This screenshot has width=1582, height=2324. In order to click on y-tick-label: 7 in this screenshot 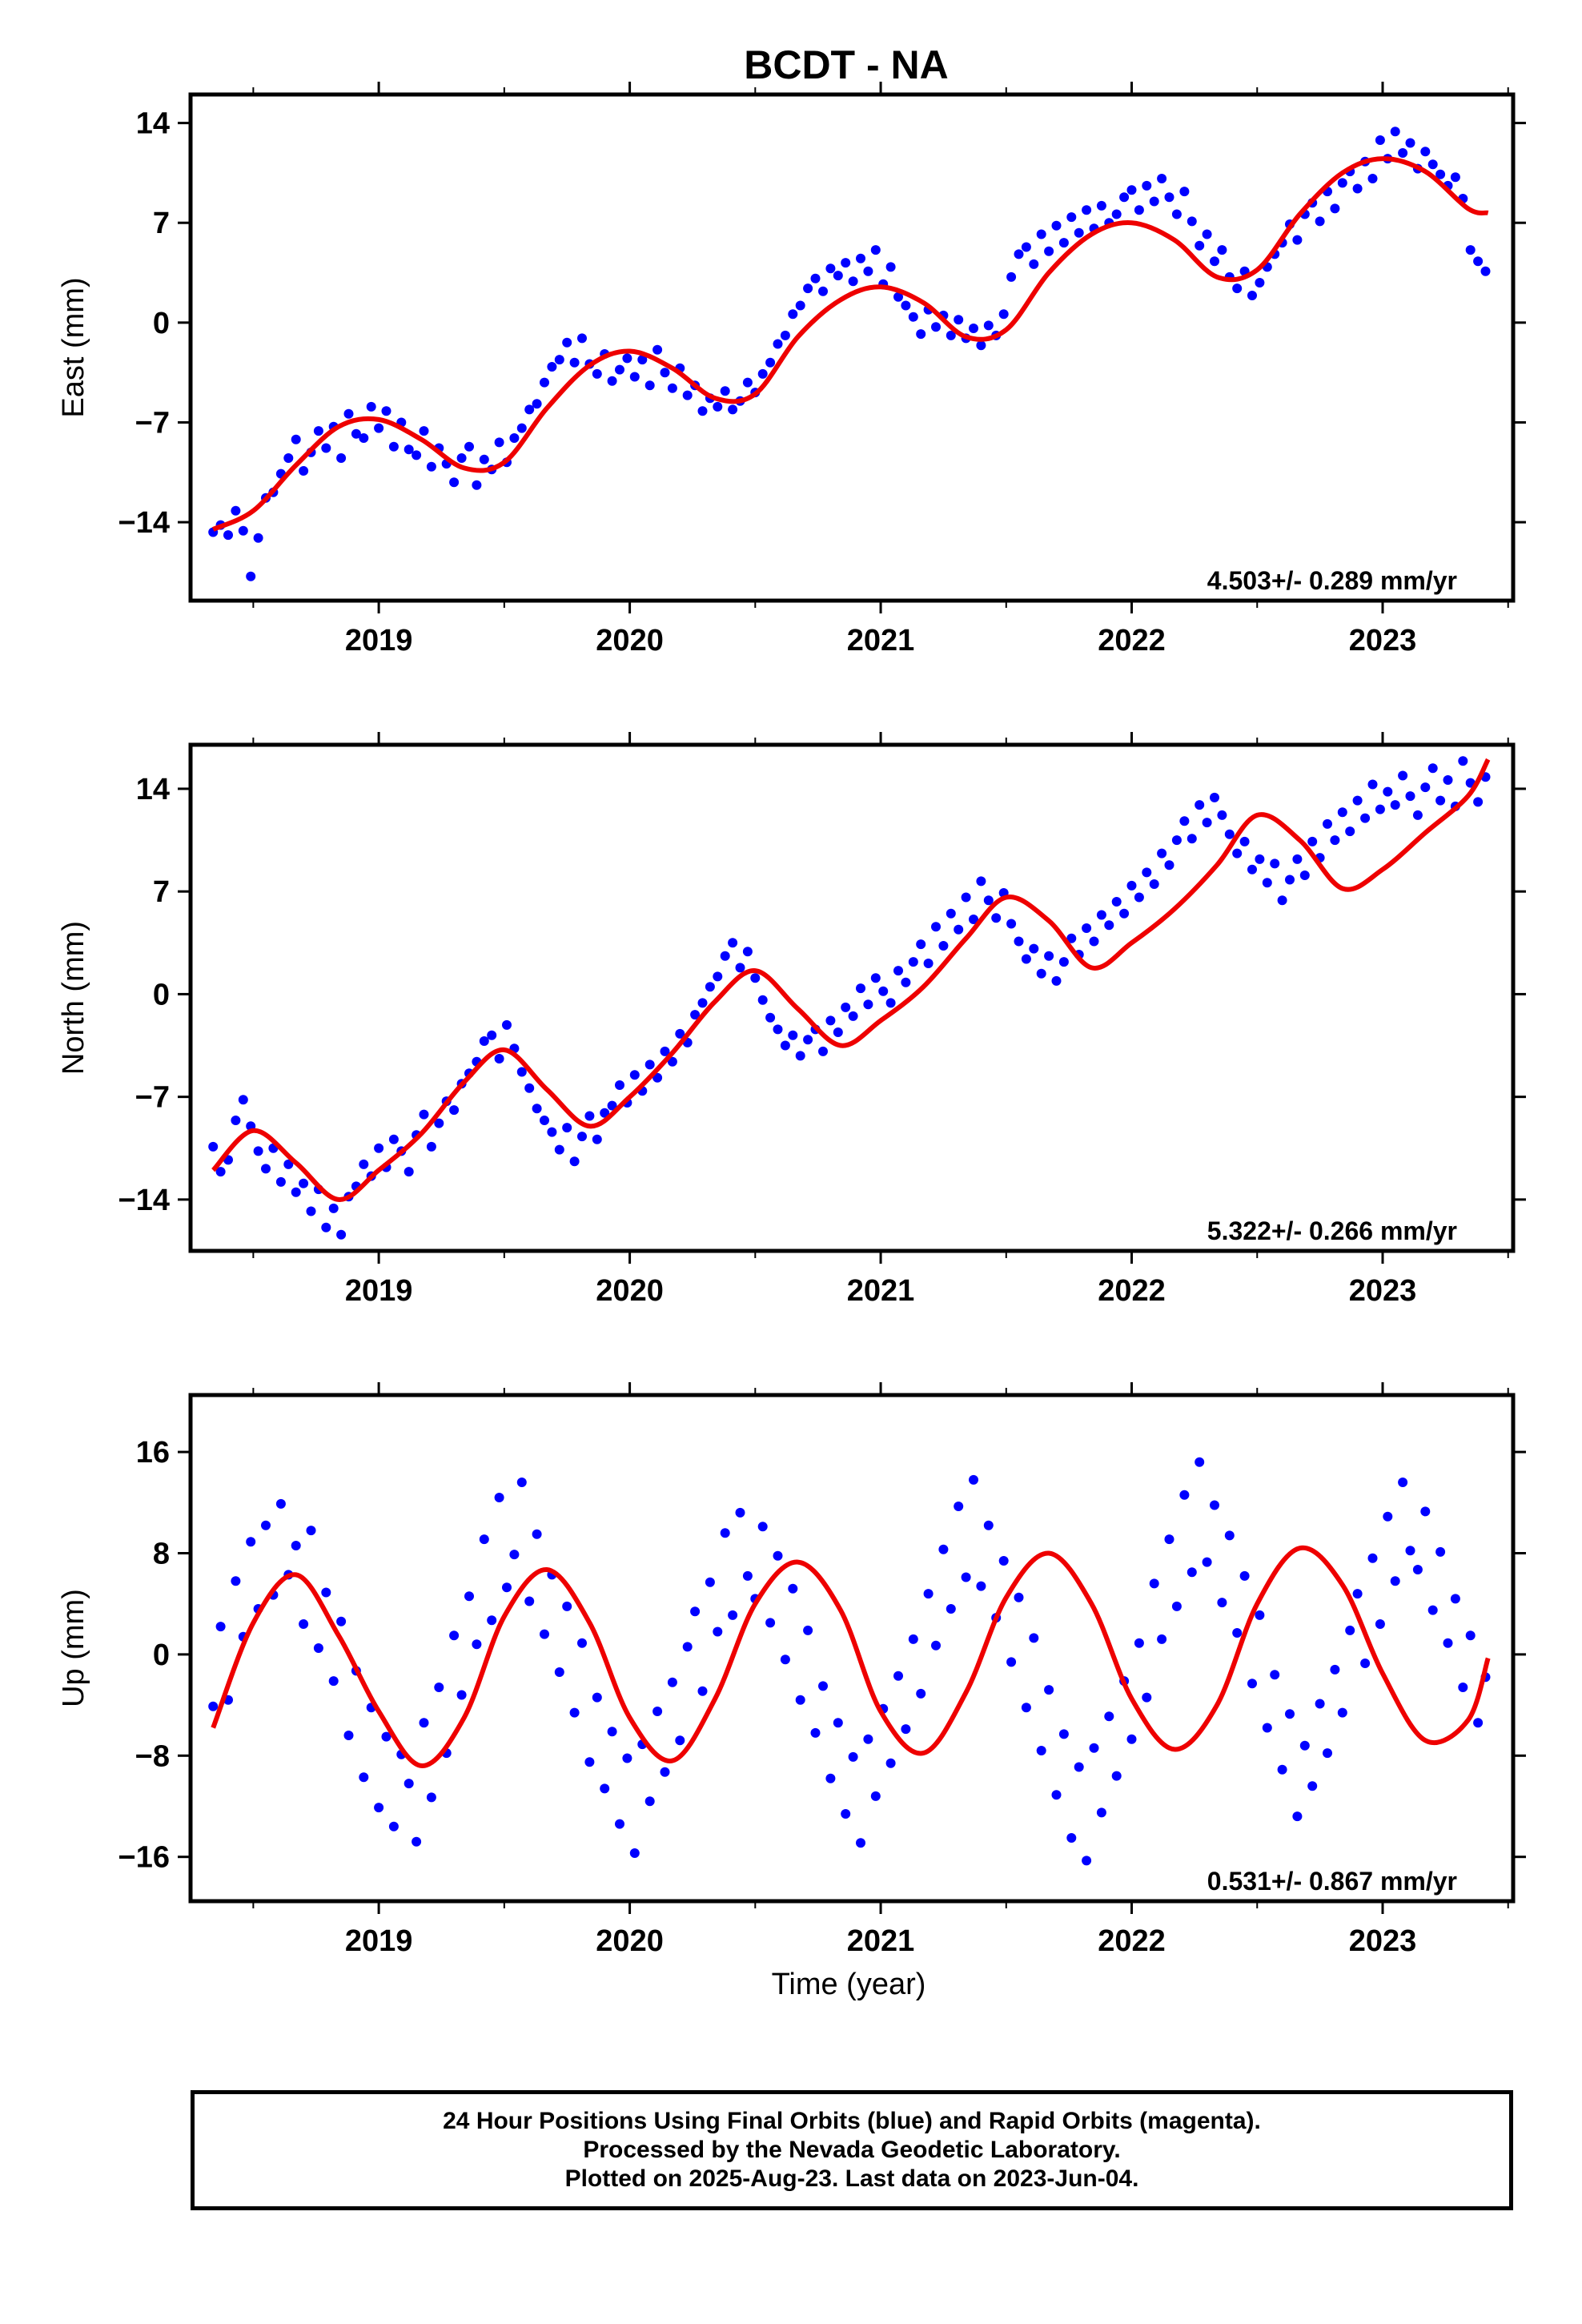, I will do `click(161, 223)`.